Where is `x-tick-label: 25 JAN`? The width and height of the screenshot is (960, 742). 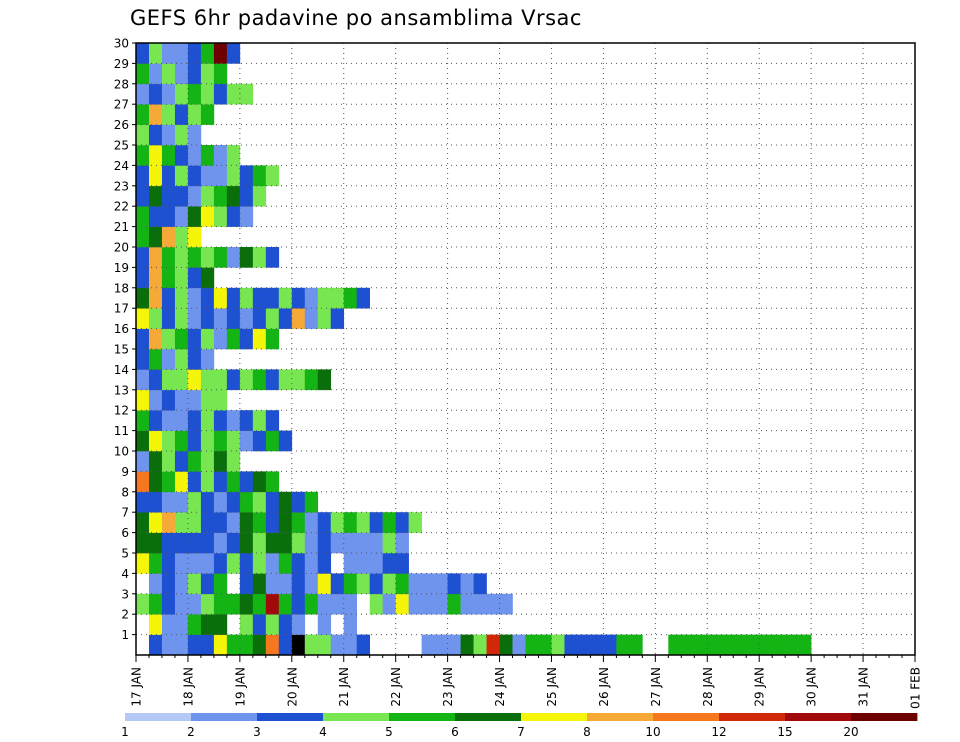
x-tick-label: 25 JAN is located at coordinates (552, 687).